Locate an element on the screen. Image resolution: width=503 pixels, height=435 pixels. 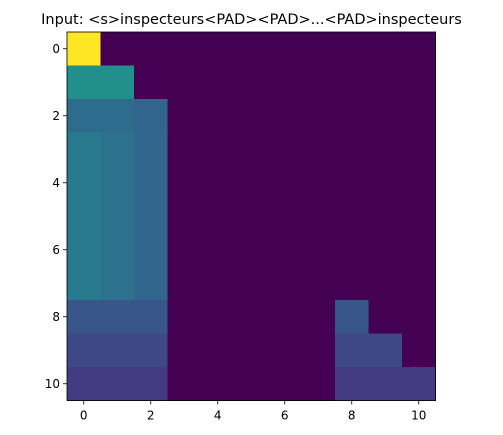
y-tick-label: 8 is located at coordinates (56, 317).